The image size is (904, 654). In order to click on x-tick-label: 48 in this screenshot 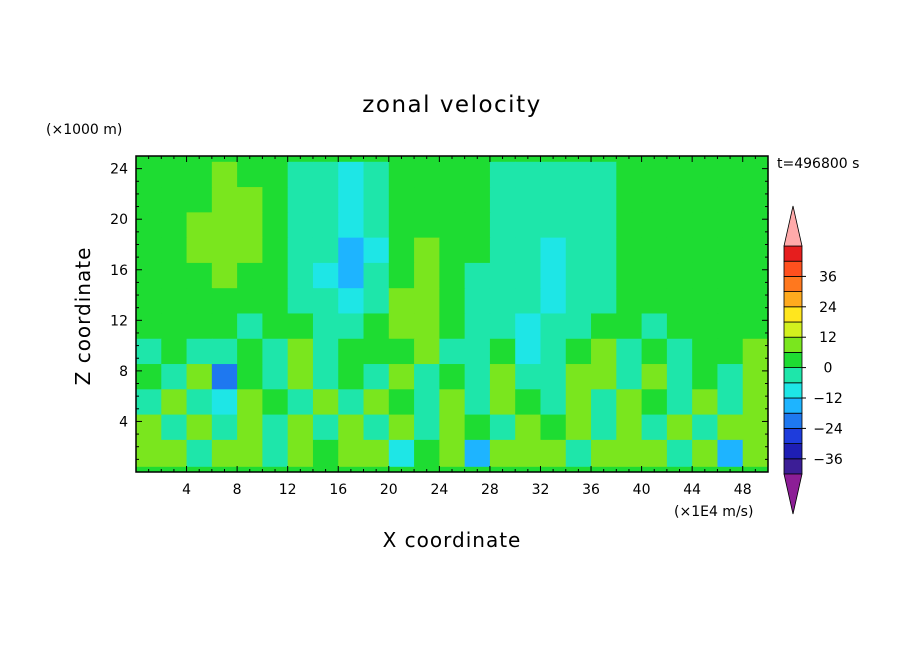, I will do `click(743, 490)`.